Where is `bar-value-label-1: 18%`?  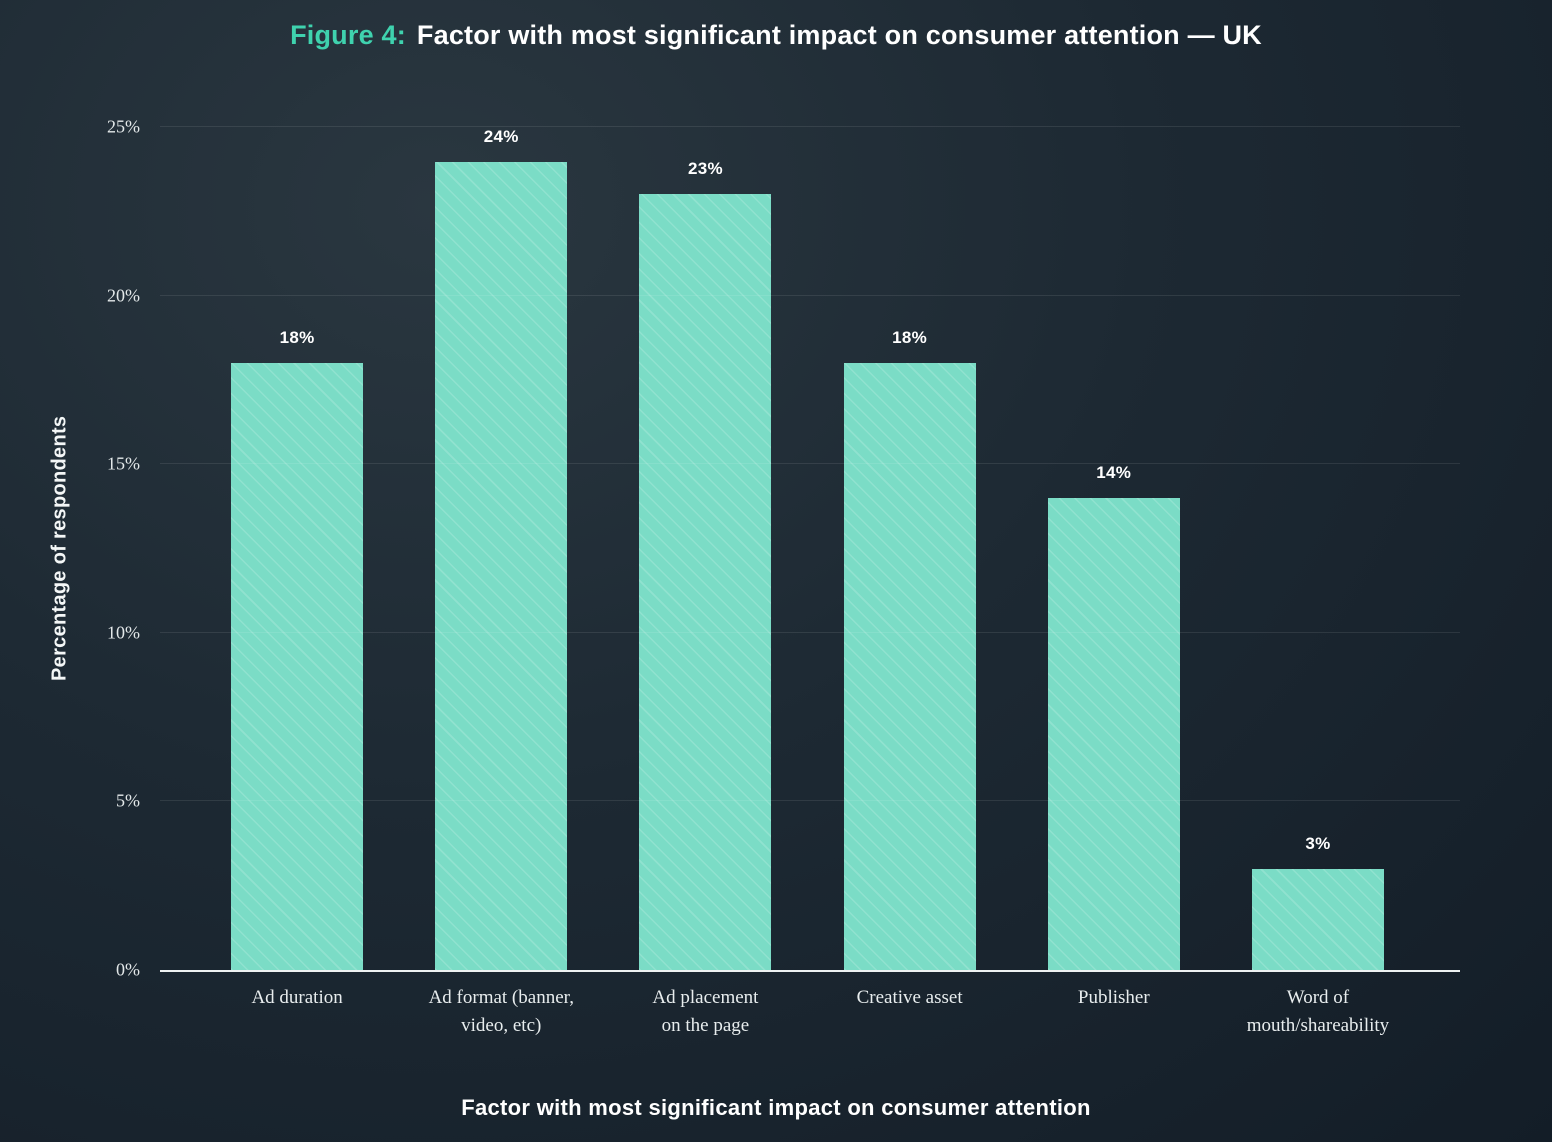
bar-value-label-1: 18% is located at coordinates (297, 338).